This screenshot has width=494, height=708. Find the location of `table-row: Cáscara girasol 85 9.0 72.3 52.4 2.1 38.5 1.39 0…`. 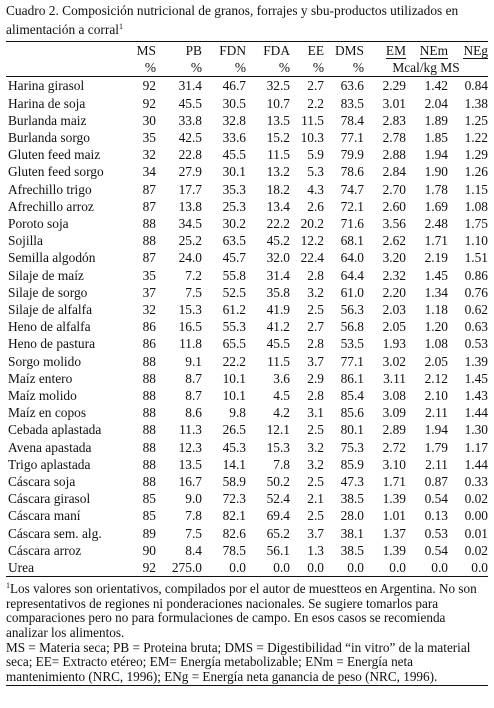

table-row: Cáscara girasol 85 9.0 72.3 52.4 2.1 38.5 1.39 0… is located at coordinates (247, 498).